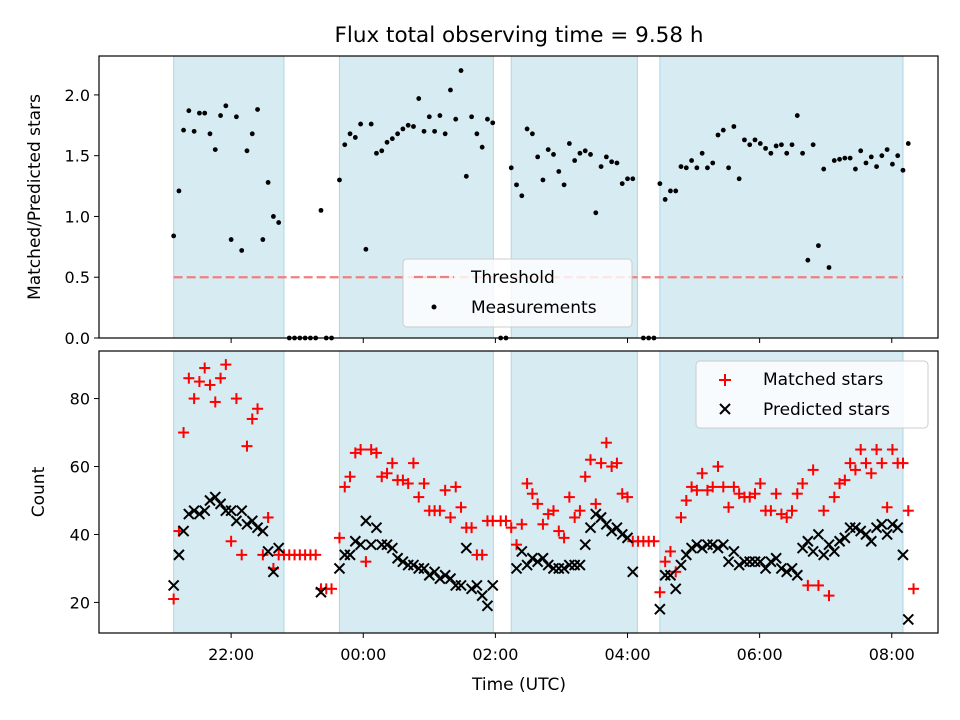 The height and width of the screenshot is (720, 960). What do you see at coordinates (82, 217) in the screenshot?
I see `ratio-y-ticks: 0.0 0.5 1.0 1.5 2.0` at bounding box center [82, 217].